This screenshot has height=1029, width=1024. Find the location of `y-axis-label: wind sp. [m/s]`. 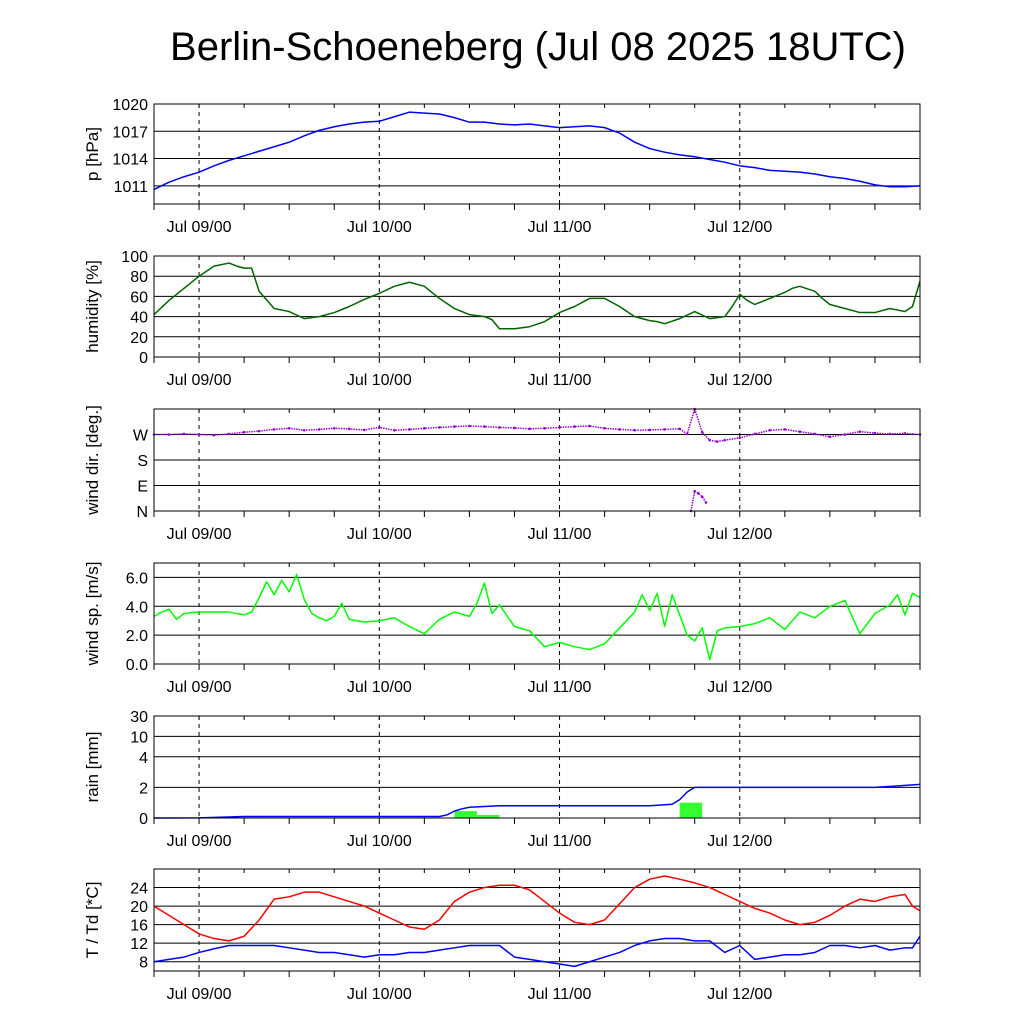

y-axis-label: wind sp. [m/s] is located at coordinates (92, 614).